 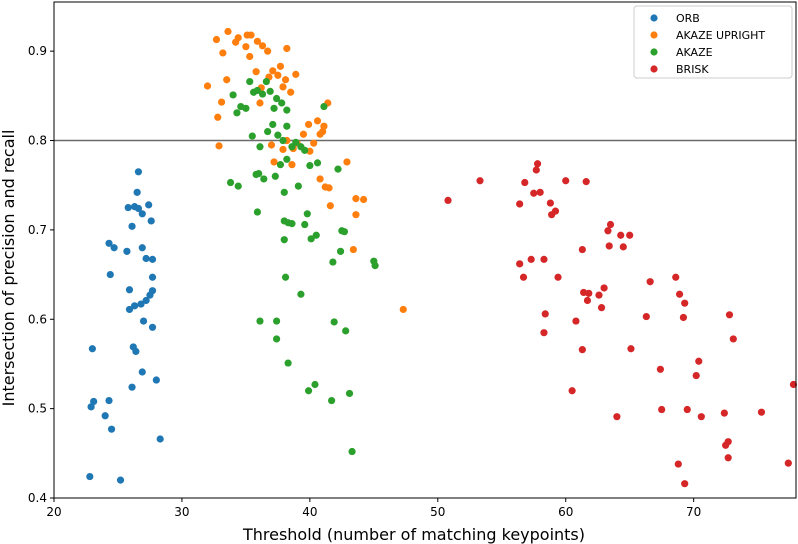 What do you see at coordinates (53, 512) in the screenshot?
I see `x-tick-label: 20` at bounding box center [53, 512].